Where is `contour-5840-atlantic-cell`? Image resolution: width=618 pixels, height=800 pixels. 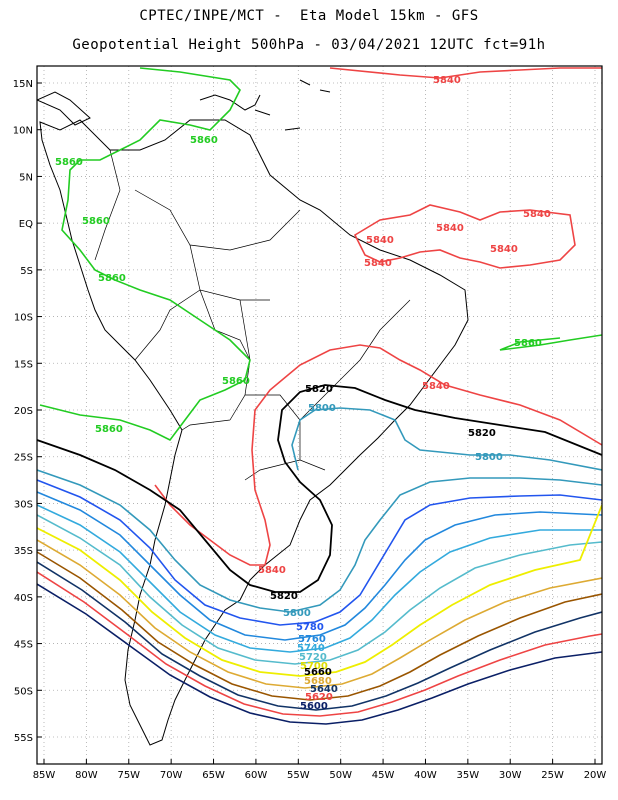
contour-5840-atlantic-cell is located at coordinates (464, 236).